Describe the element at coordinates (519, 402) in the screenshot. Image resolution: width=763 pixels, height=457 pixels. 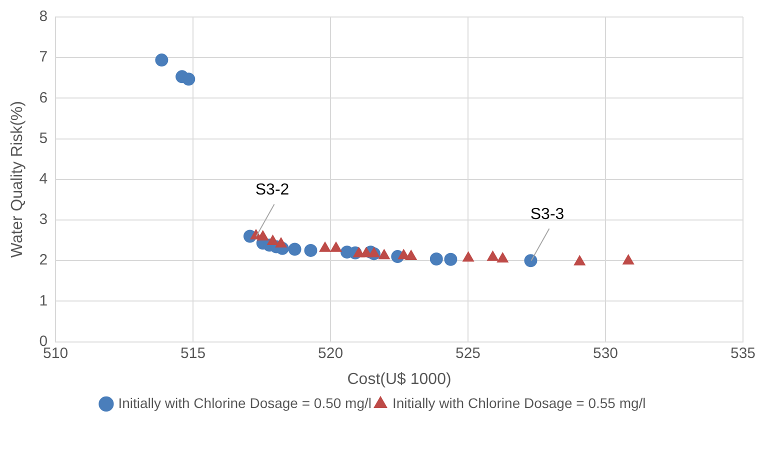
I see `legend-label: Initially with Chlorine Dosage = 0.55 mg/l` at that location.